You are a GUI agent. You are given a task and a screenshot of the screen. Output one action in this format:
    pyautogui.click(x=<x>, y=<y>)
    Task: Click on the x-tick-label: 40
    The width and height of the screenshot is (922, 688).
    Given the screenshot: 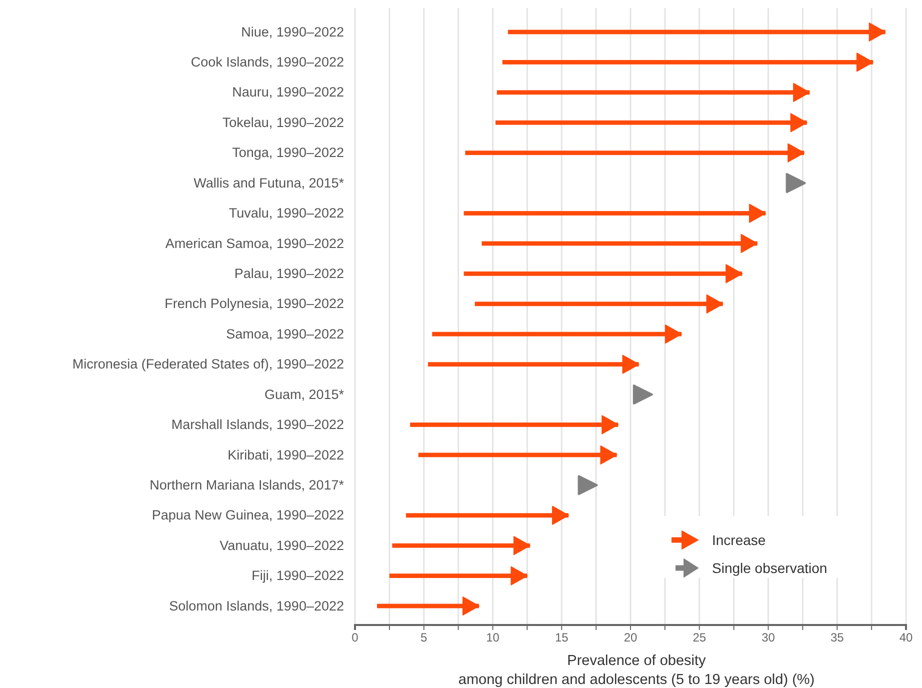 What is the action you would take?
    pyautogui.click(x=906, y=637)
    